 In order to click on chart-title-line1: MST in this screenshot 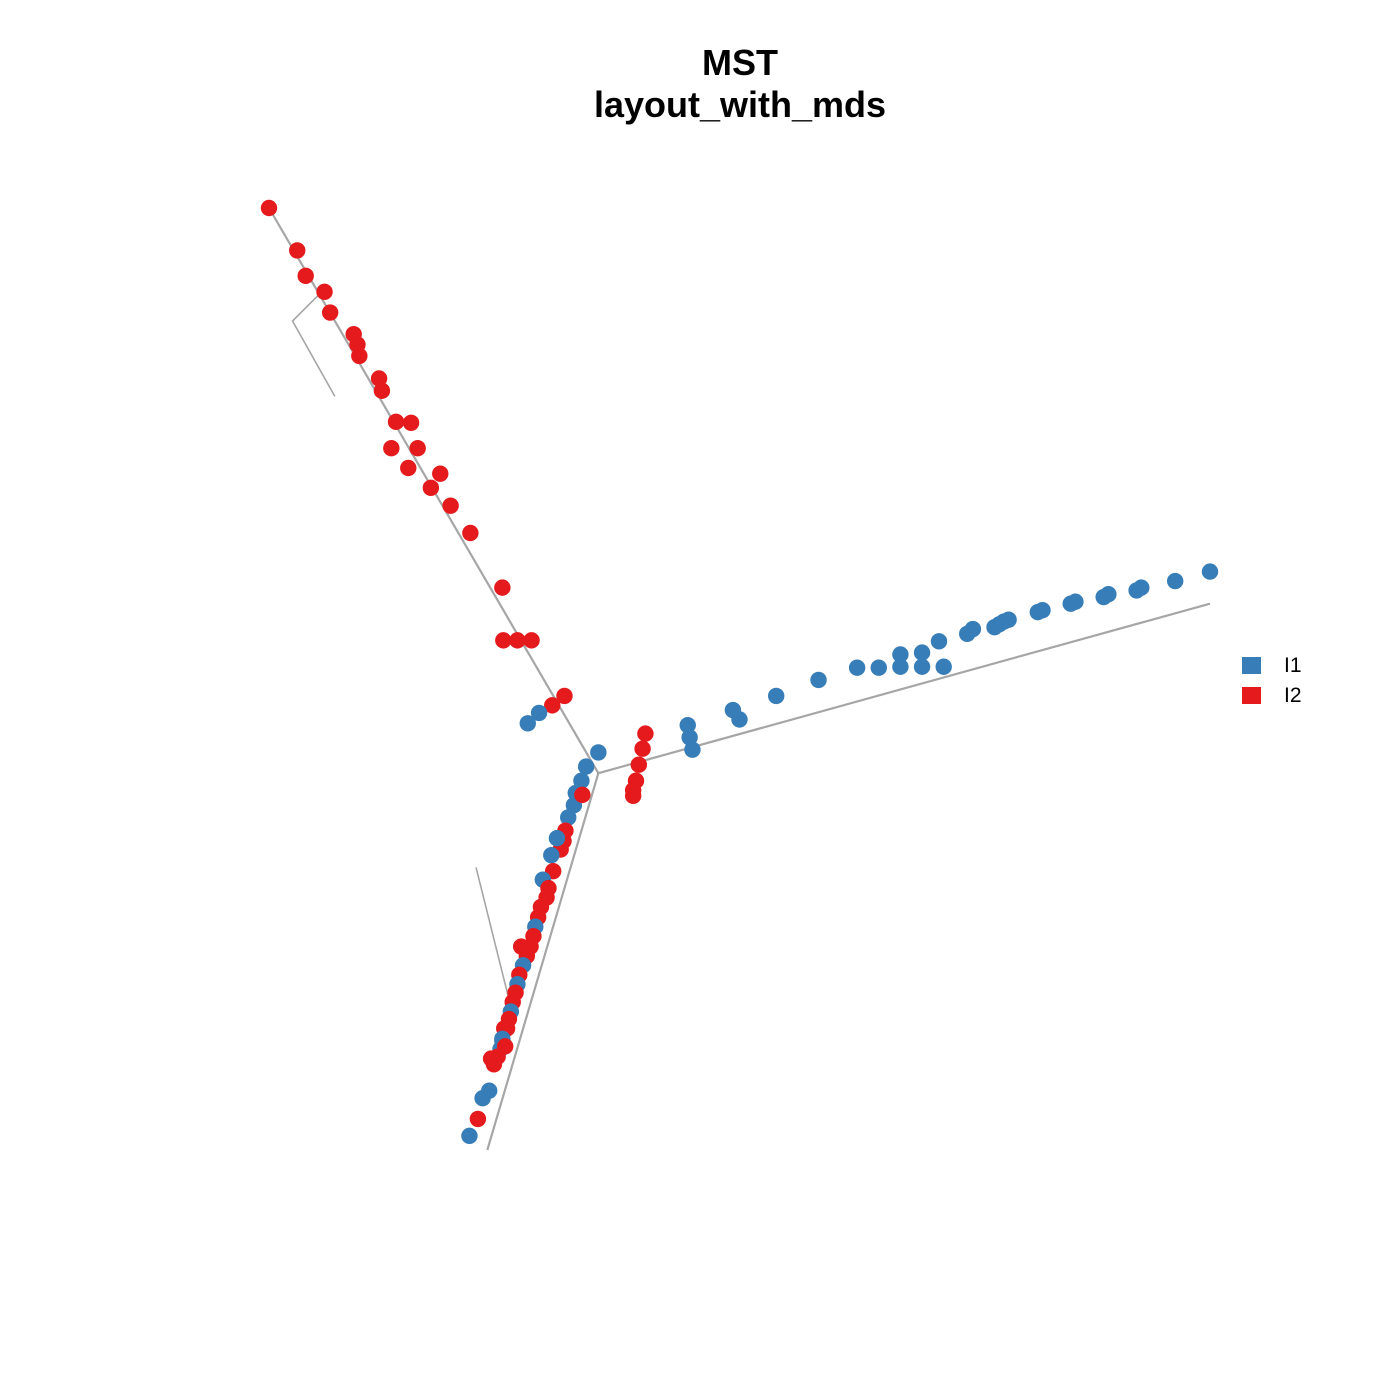, I will do `click(740, 62)`.